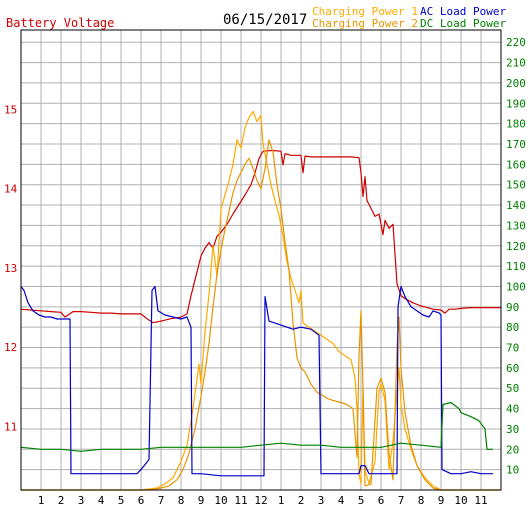 Image resolution: width=527 pixels, height=510 pixels. Describe the element at coordinates (512, 388) in the screenshot. I see `right-tick-label: 50` at that location.